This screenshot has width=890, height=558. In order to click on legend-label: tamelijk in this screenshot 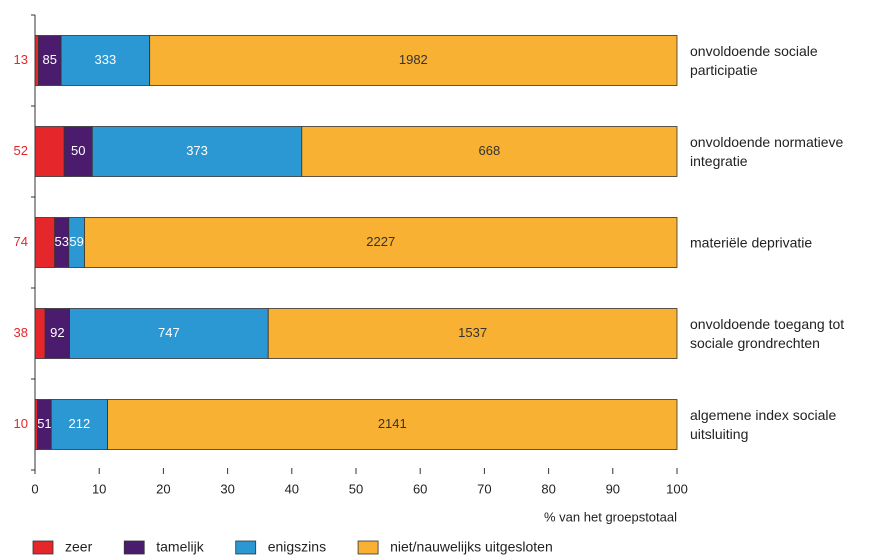, I will do `click(180, 547)`.